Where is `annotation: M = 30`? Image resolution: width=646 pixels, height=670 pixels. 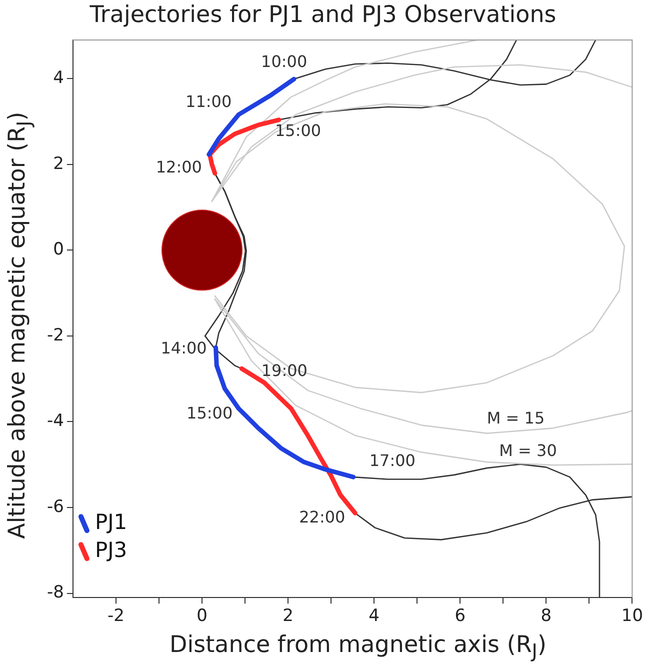 annotation: M = 30 is located at coordinates (528, 450).